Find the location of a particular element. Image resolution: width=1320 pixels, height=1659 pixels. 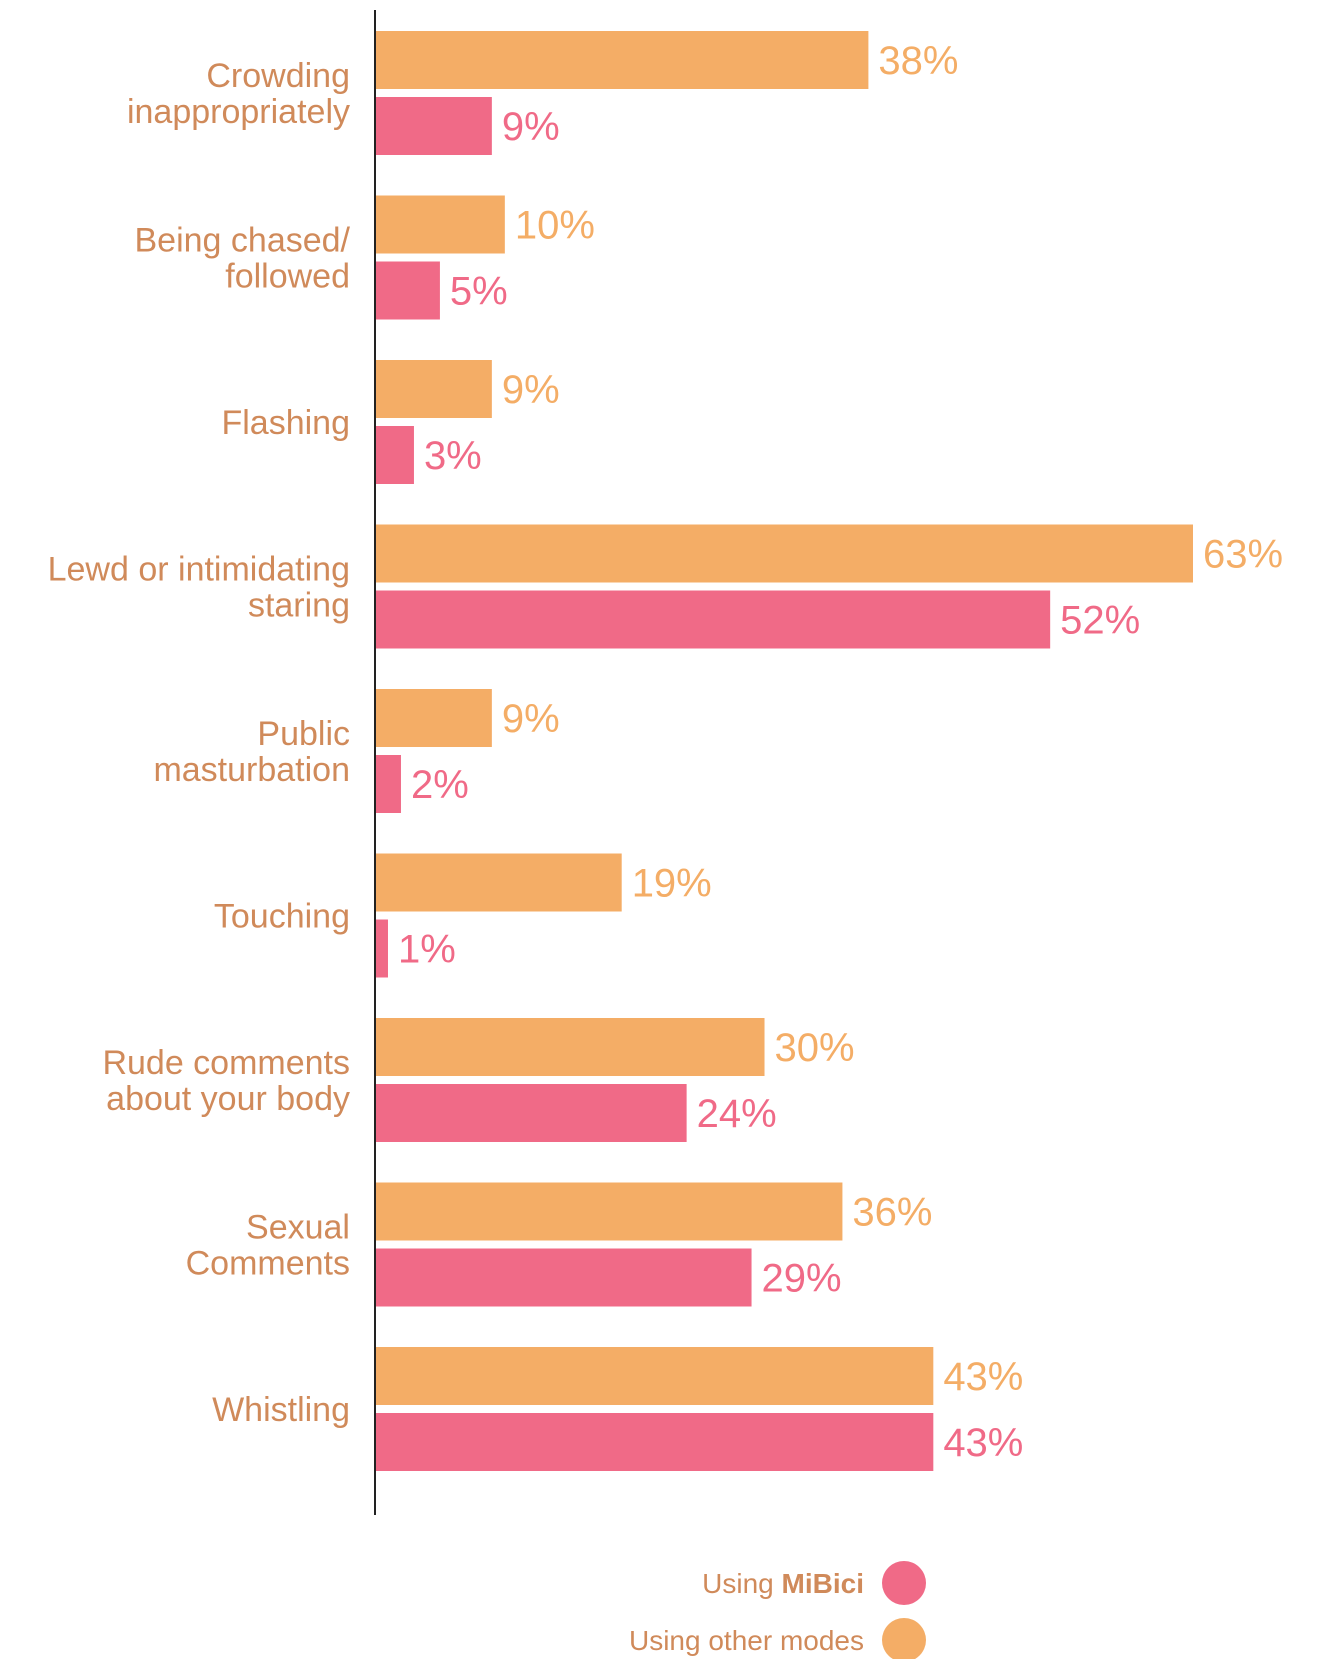

data-label-other-2: 9% is located at coordinates (531, 390).